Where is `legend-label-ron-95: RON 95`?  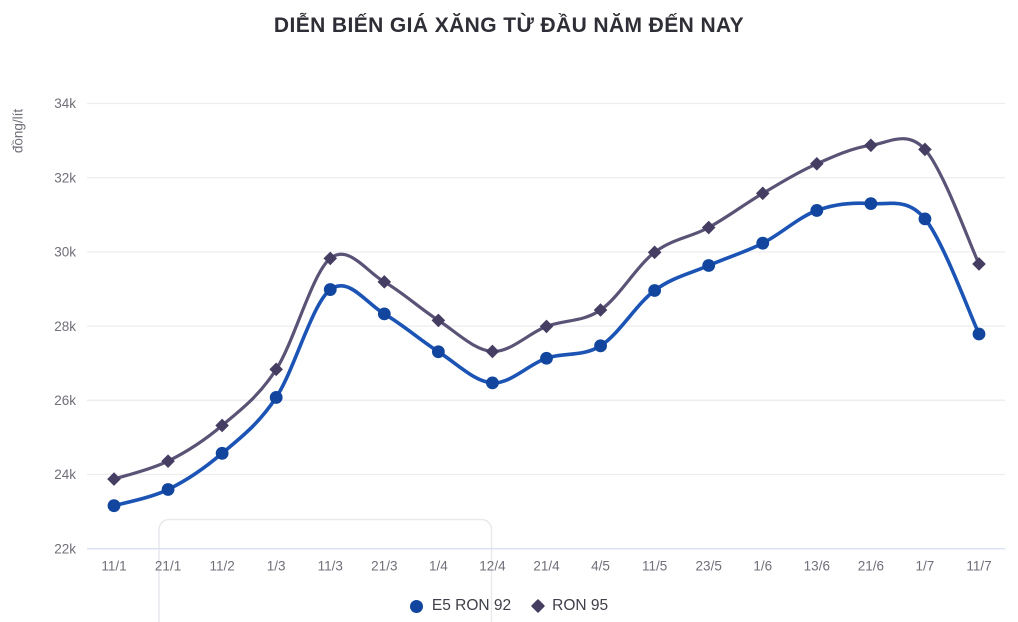 legend-label-ron-95: RON 95 is located at coordinates (580, 605).